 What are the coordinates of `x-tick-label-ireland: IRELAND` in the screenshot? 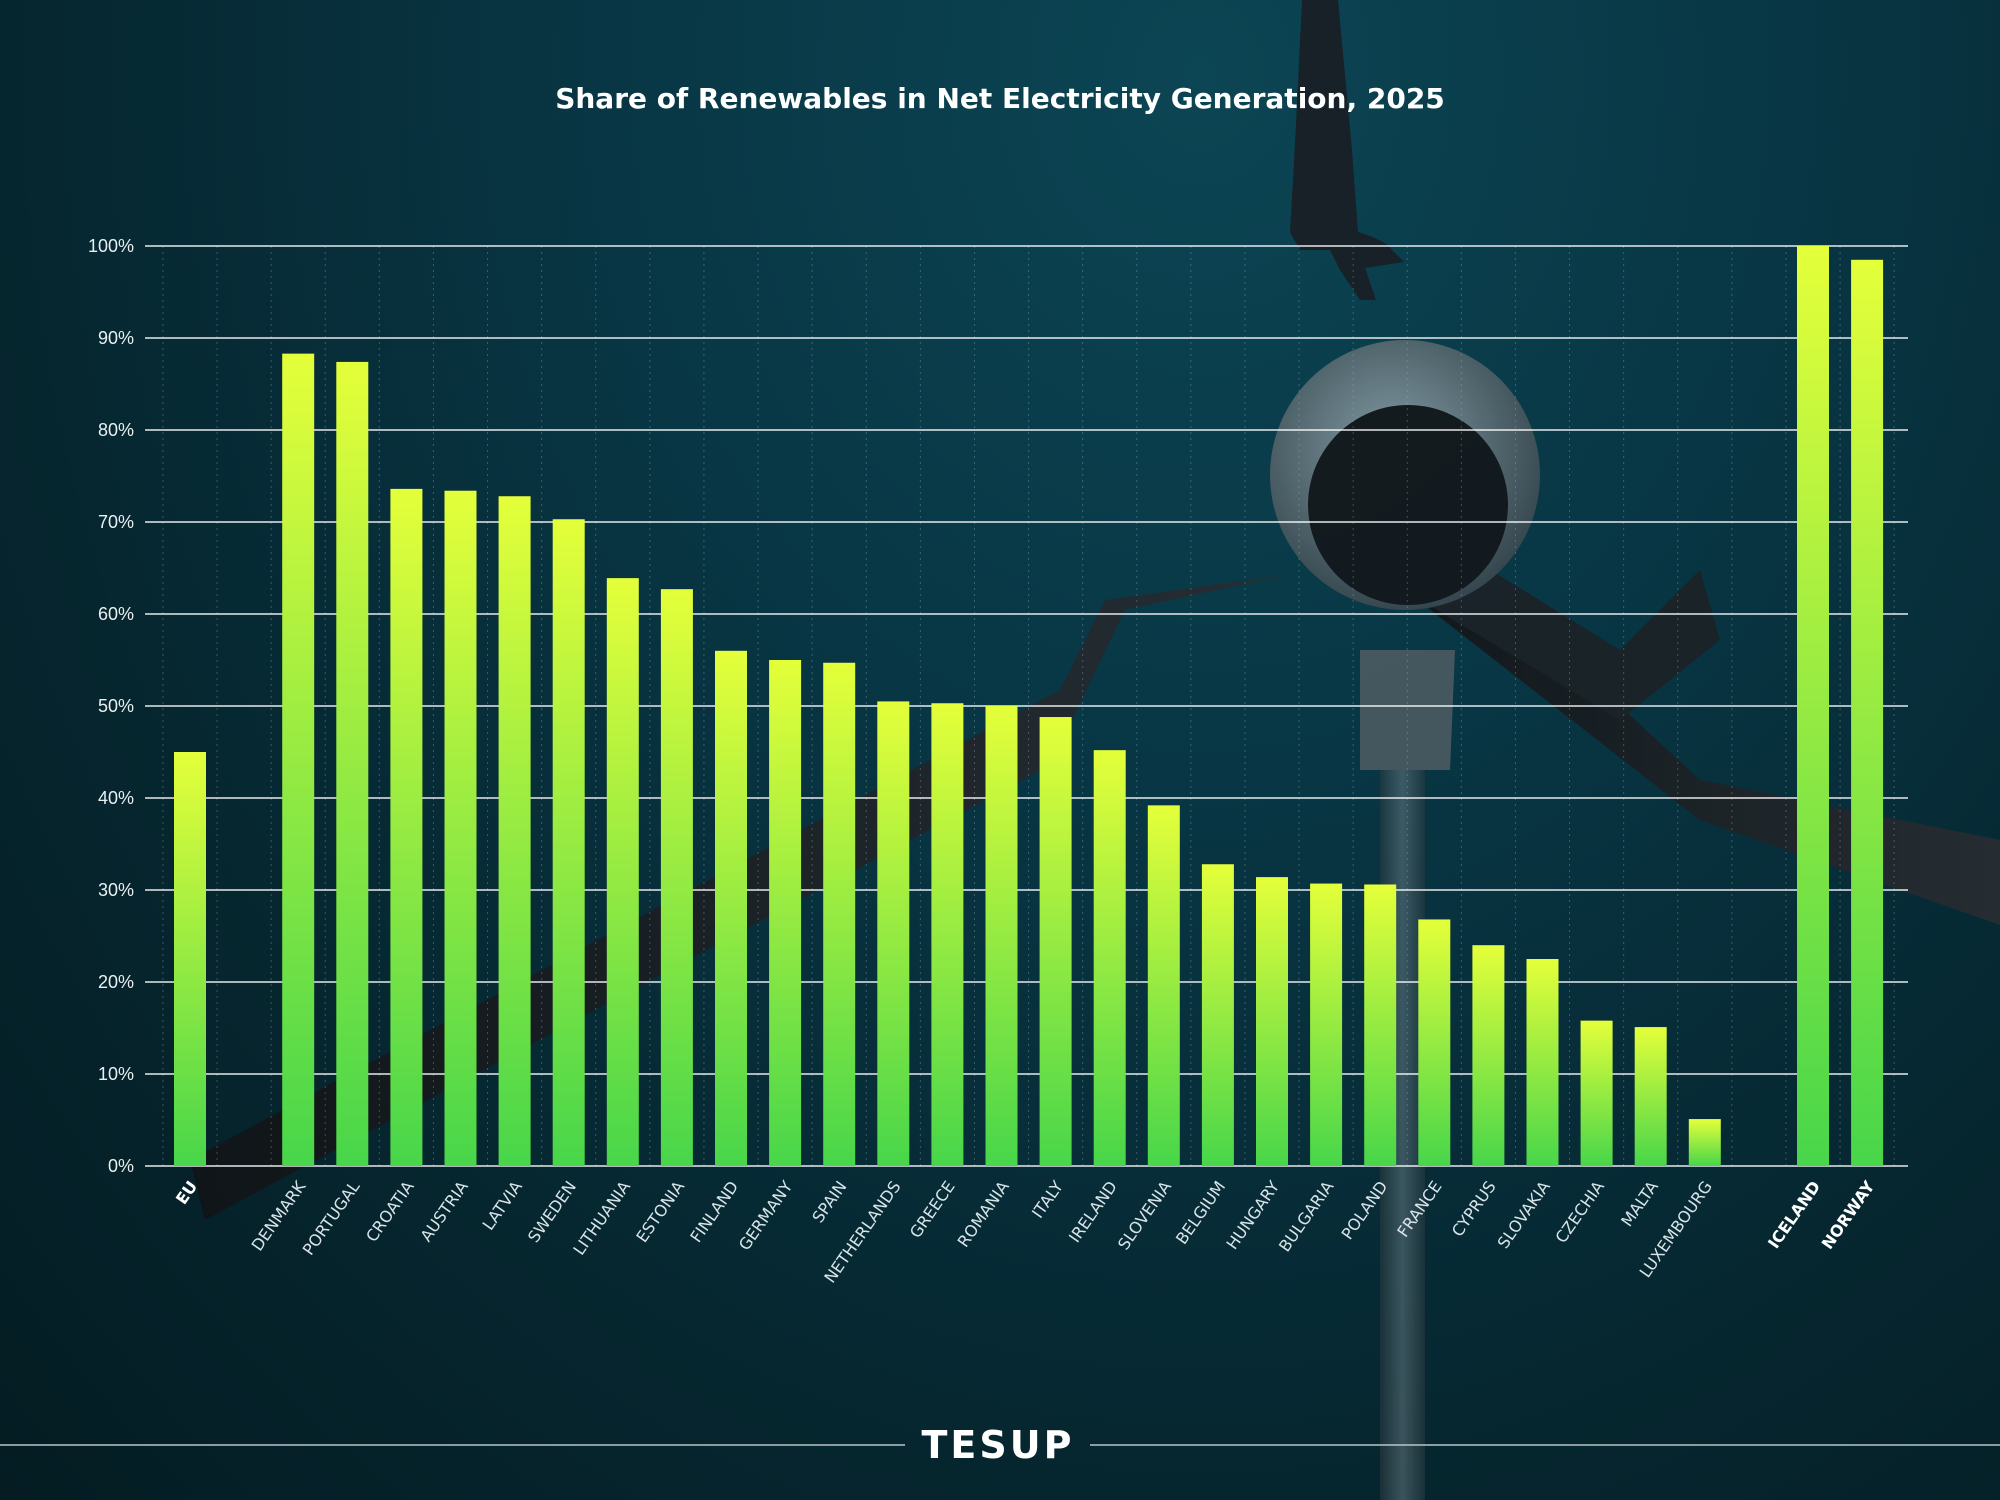 It's located at (1093, 1211).